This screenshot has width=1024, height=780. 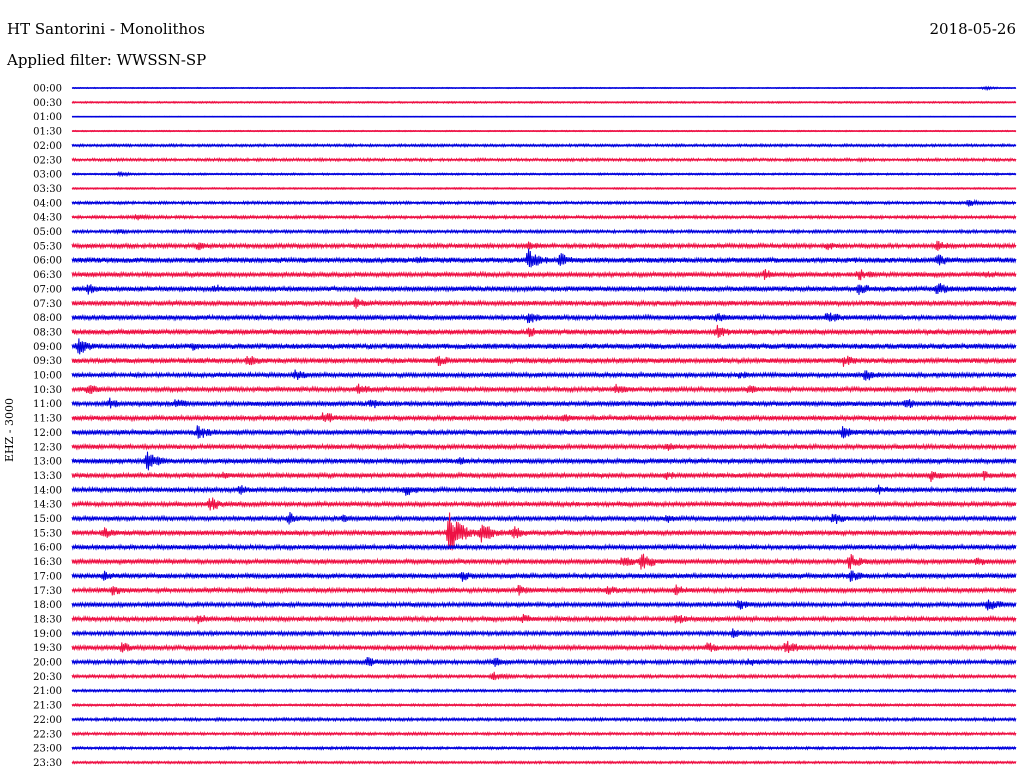 I want to click on row-label-0330: 03:30, so click(x=47, y=189).